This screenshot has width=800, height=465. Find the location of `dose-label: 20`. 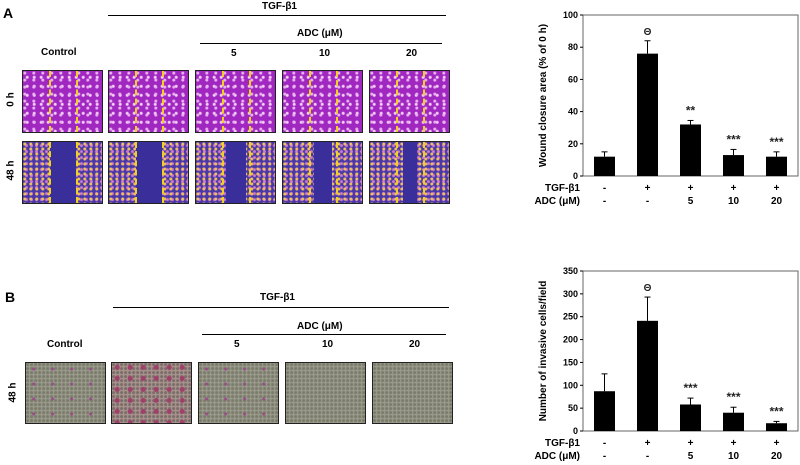

dose-label: 20 is located at coordinates (415, 344).